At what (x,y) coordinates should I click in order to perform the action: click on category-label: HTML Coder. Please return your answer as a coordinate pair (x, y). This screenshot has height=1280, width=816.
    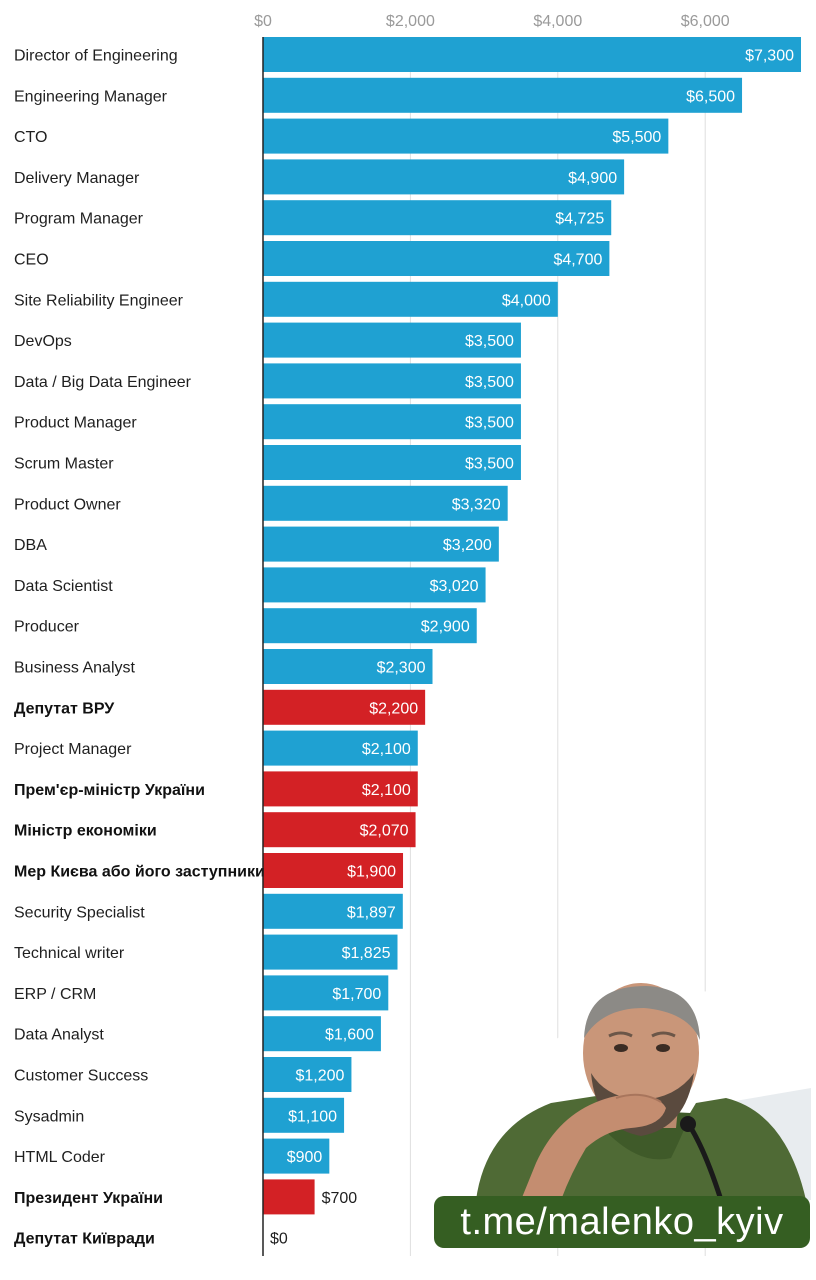
    Looking at the image, I should click on (60, 1157).